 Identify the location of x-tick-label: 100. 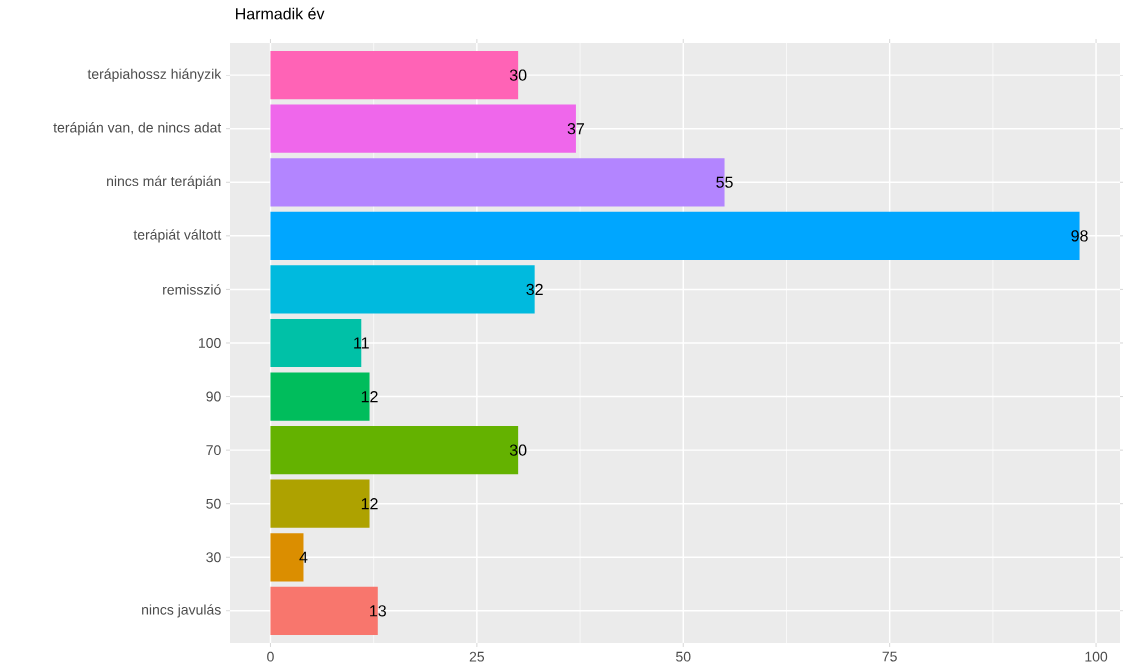
(1096, 656).